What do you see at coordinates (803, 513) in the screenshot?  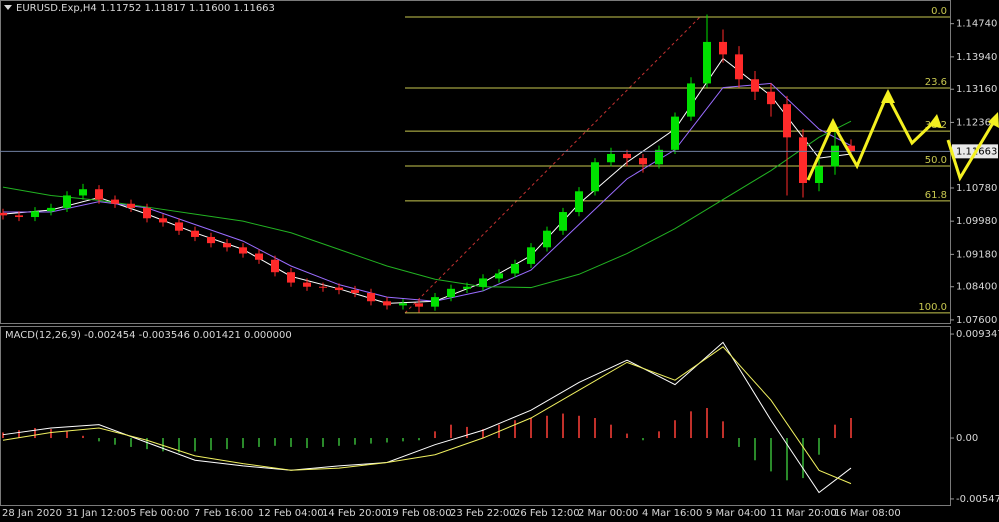 I see `x-tick-label: 11 Mar 20:00` at bounding box center [803, 513].